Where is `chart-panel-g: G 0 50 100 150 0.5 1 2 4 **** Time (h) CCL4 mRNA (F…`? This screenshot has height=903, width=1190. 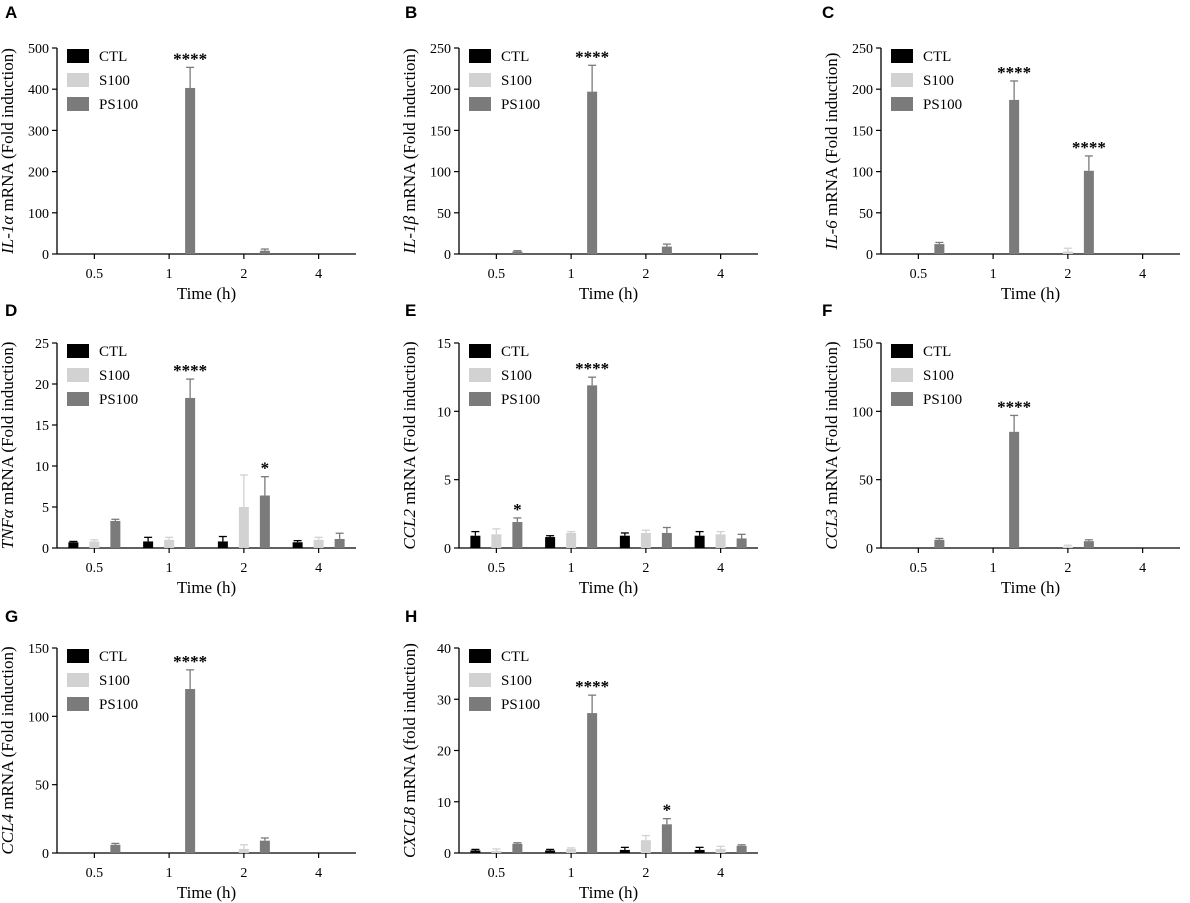 chart-panel-g: G 0 50 100 150 0.5 1 2 4 **** Time (h) CCL4 mRNA (F… is located at coordinates (178, 754).